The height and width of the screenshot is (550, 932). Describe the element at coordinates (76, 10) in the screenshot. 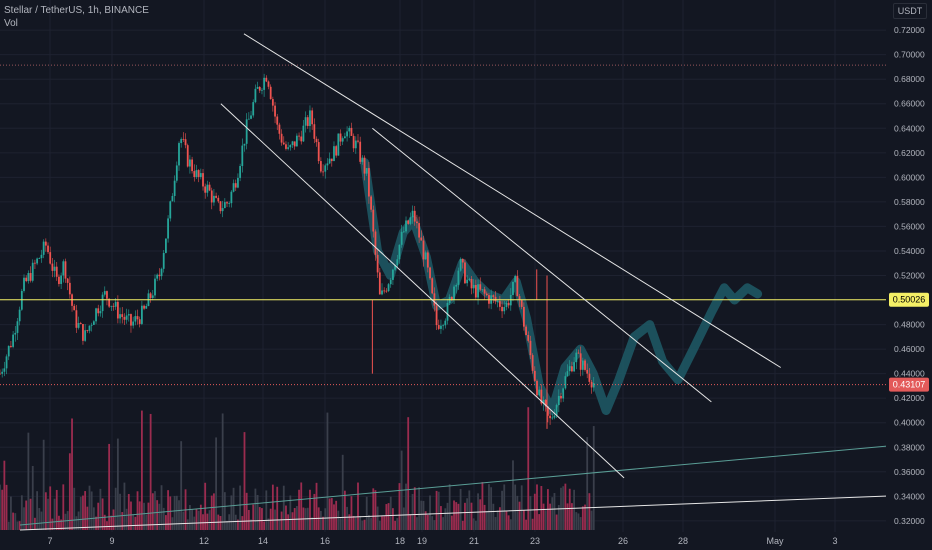

I see `chart-title: Stellar / TetherUS, 1h, BINANCE` at that location.